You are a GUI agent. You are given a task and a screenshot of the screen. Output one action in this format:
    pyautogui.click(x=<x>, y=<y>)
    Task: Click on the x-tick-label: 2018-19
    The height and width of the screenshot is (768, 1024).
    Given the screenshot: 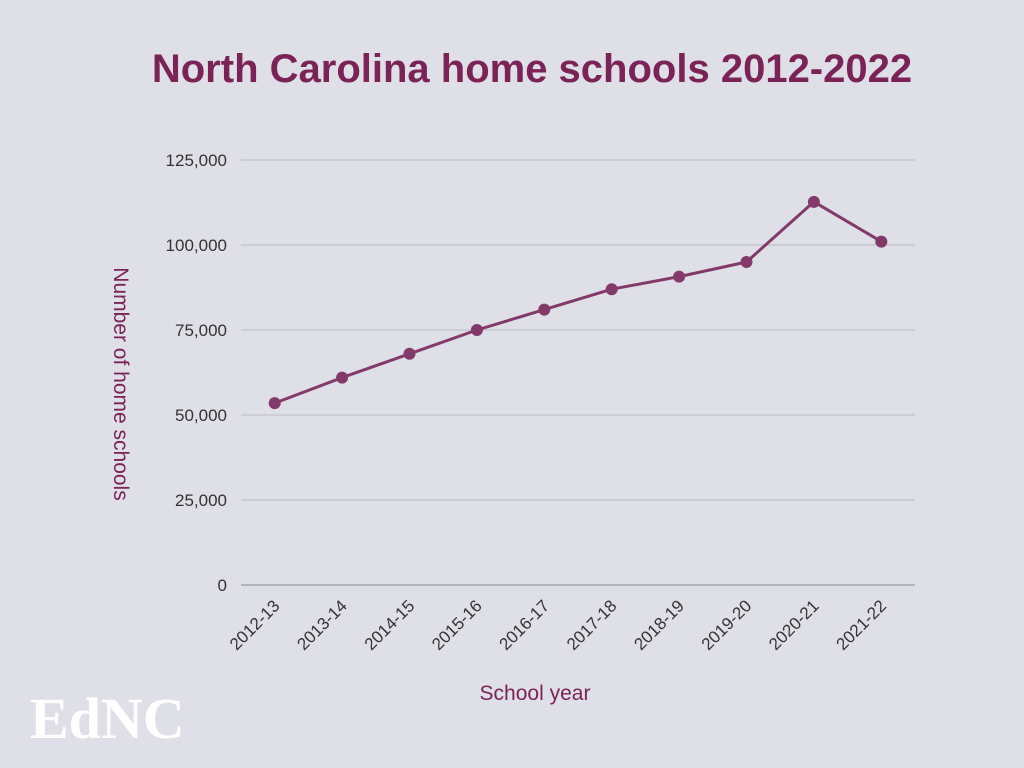 What is the action you would take?
    pyautogui.click(x=659, y=625)
    